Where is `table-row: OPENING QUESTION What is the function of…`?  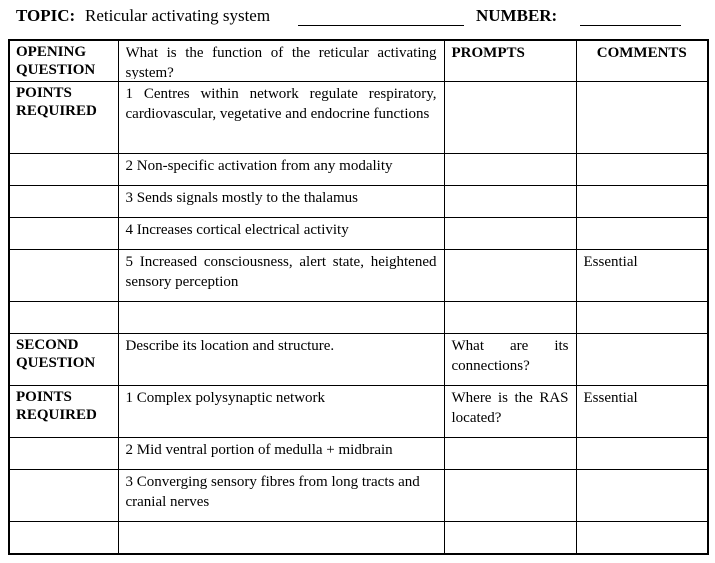
table-row: OPENING QUESTION What is the function of… is located at coordinates (358, 60).